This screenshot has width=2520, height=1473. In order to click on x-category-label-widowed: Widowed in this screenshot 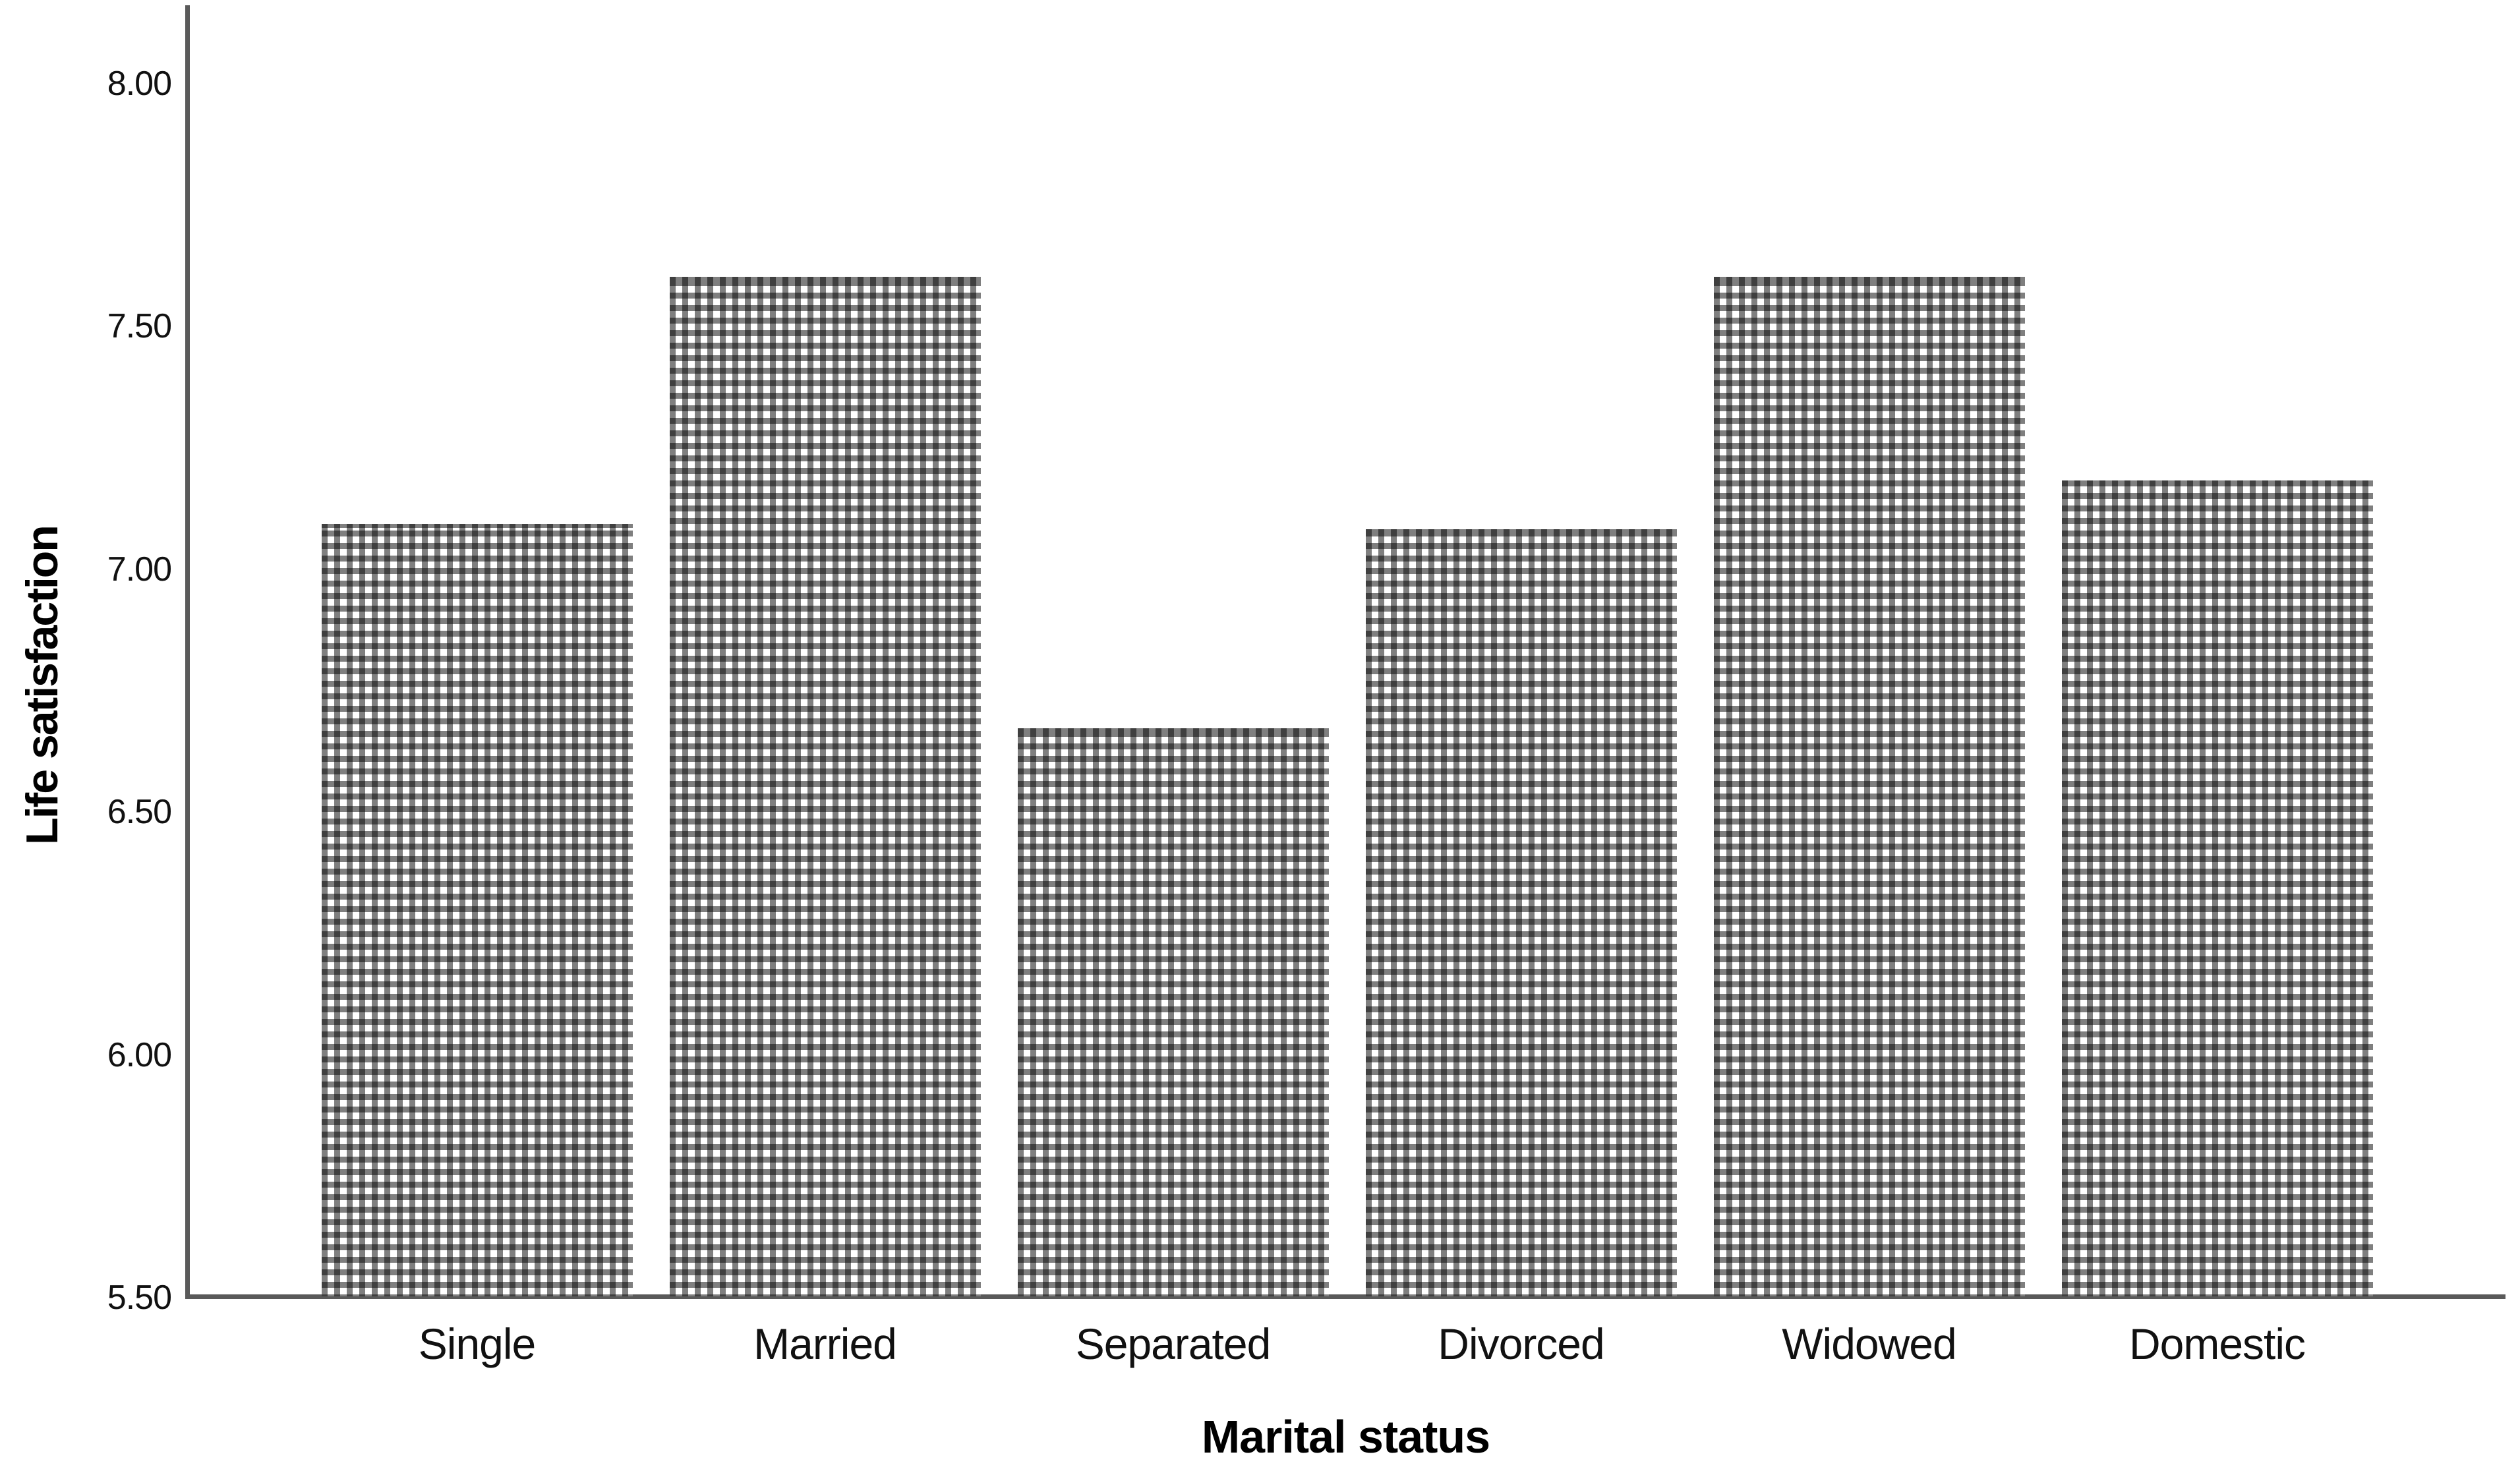, I will do `click(1869, 1343)`.